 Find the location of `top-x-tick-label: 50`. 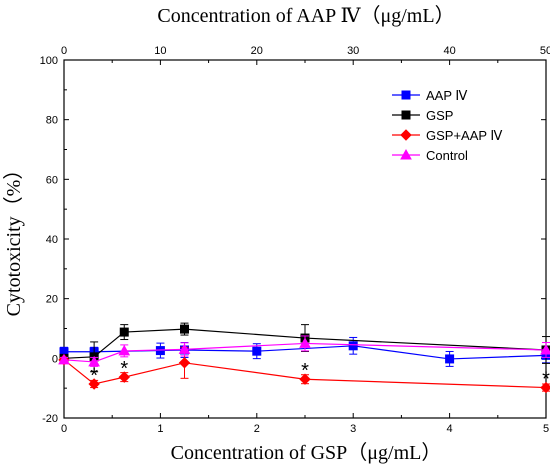

top-x-tick-label: 50 is located at coordinates (545, 51).